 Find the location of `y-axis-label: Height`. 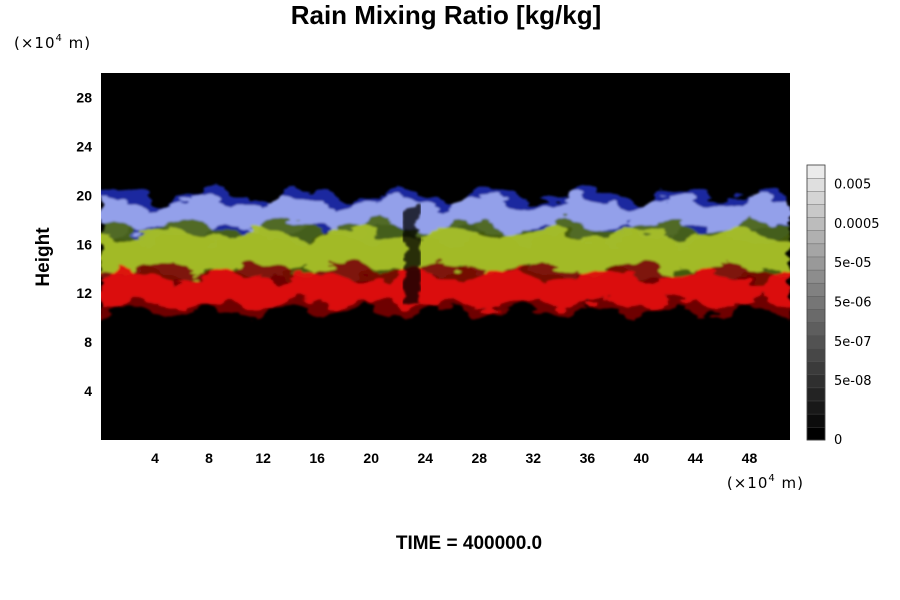

y-axis-label: Height is located at coordinates (43, 257).